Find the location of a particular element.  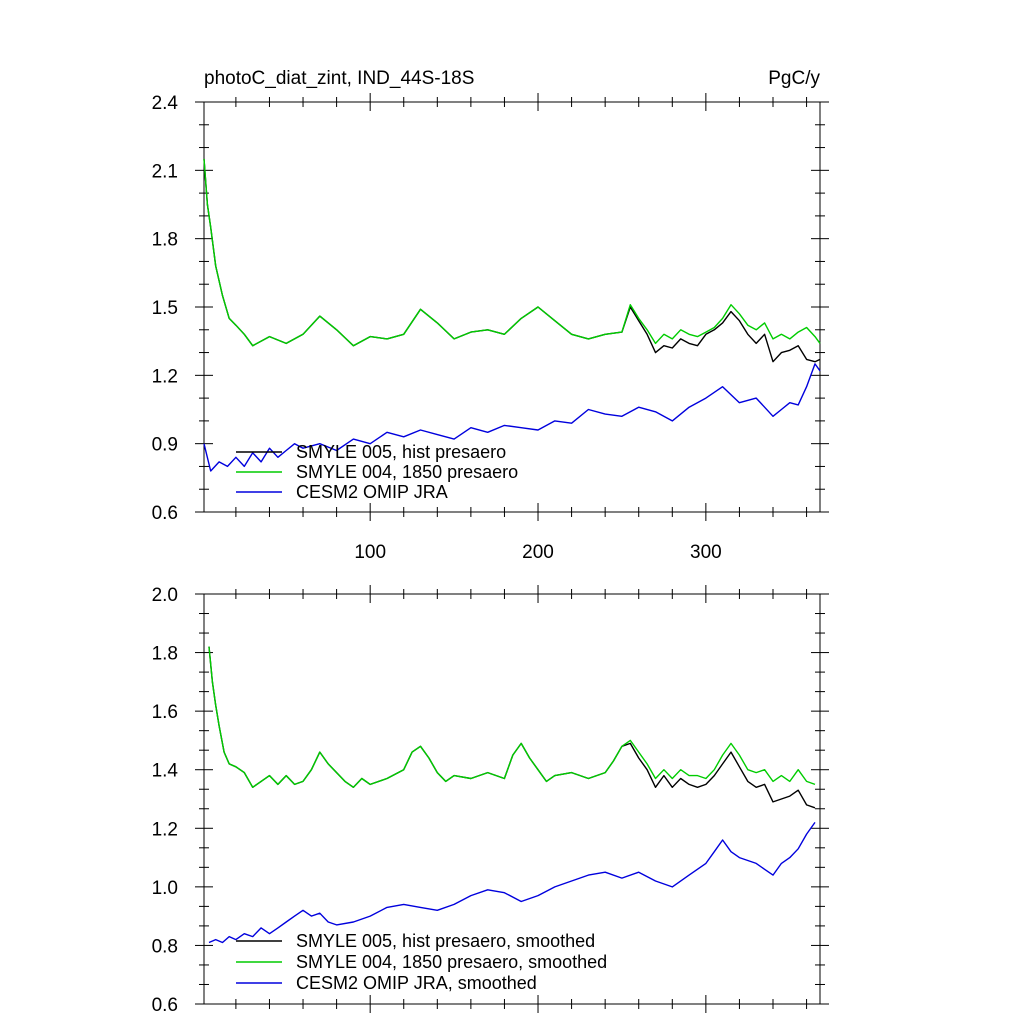

chart-title: photoC_diat_zint, IND_44S-18S is located at coordinates (339, 78).